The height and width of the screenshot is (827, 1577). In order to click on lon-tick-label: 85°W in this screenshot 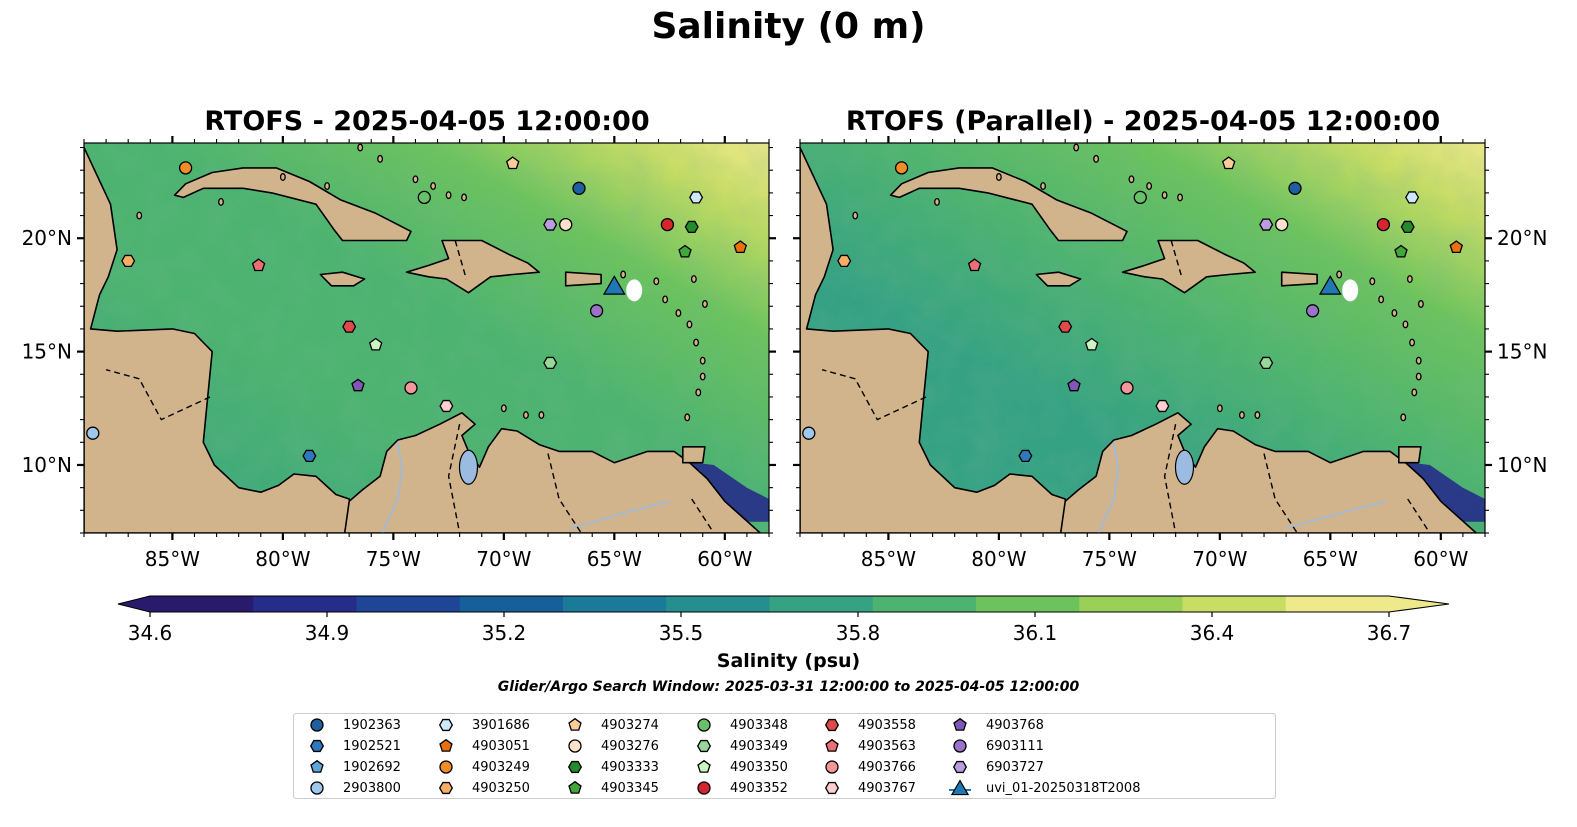, I will do `click(172, 559)`.